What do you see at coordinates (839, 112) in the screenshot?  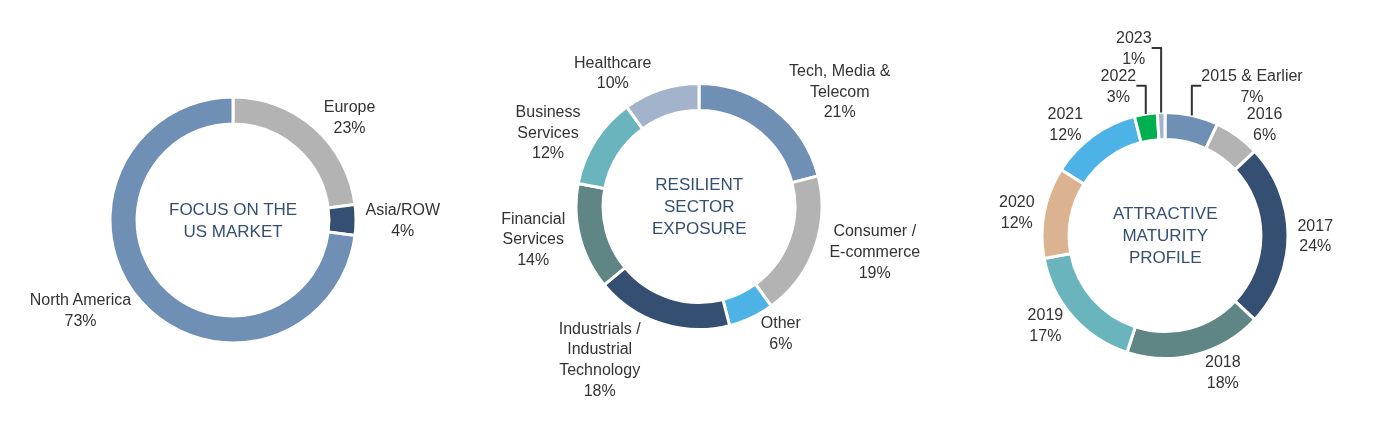 I see `data-label: 21%` at bounding box center [839, 112].